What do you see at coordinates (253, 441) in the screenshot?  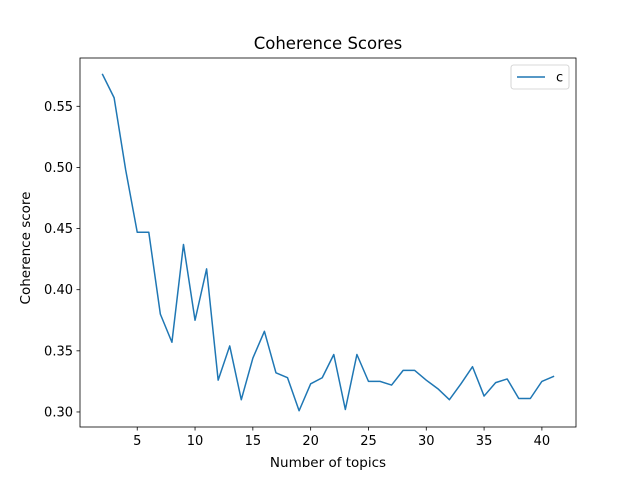 I see `x-tick-label: 15` at bounding box center [253, 441].